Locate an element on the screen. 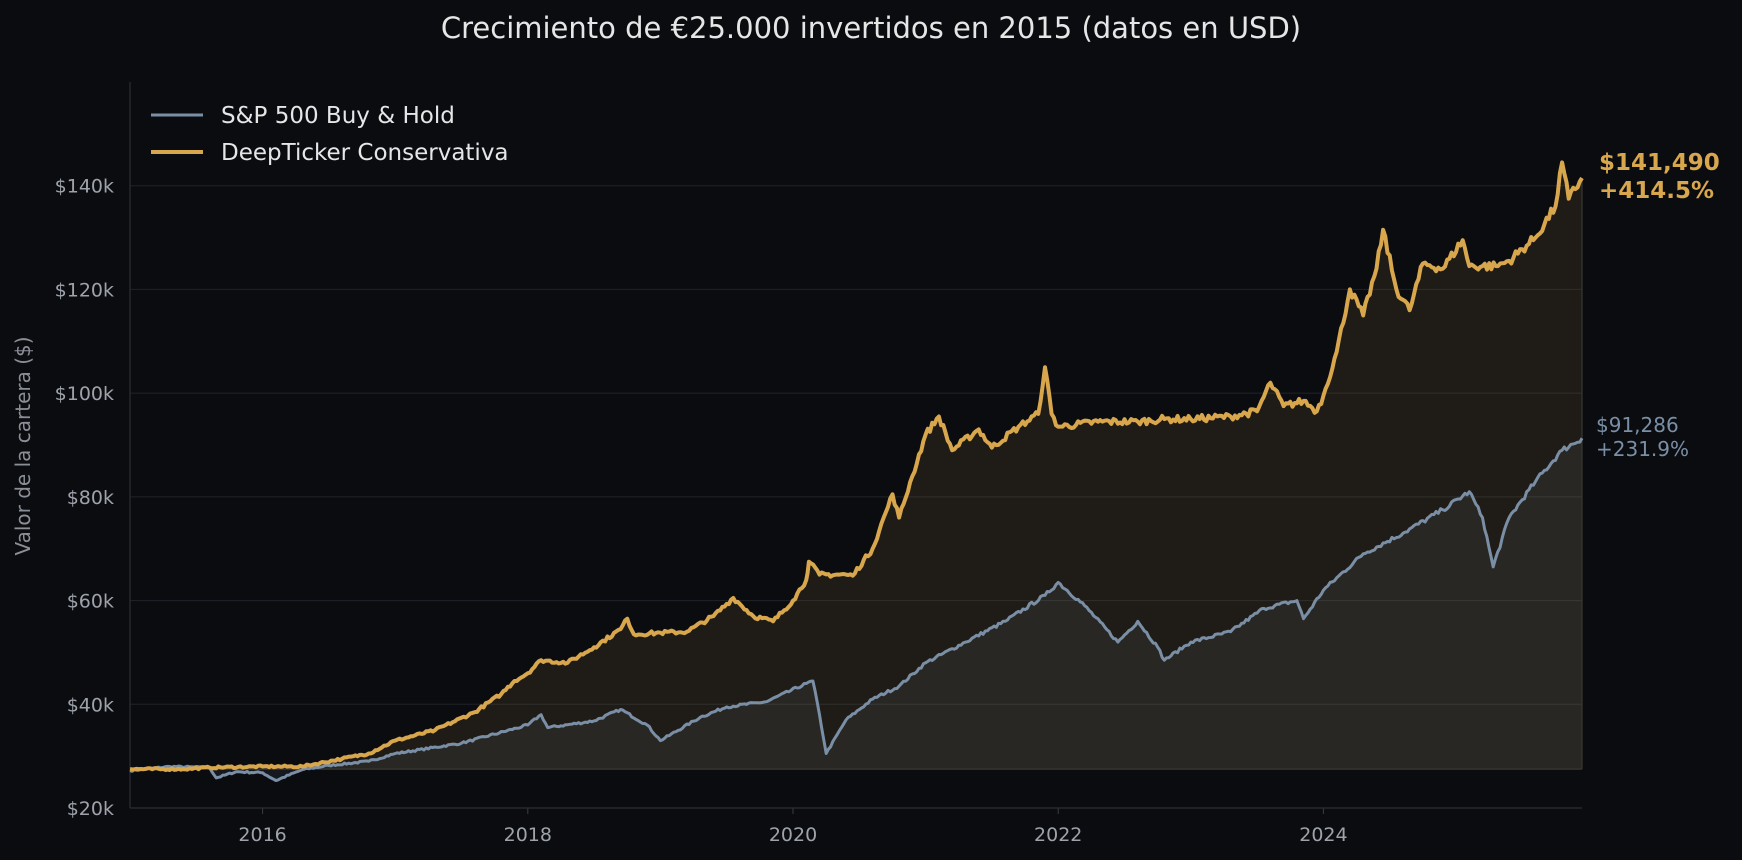 Image resolution: width=1742 pixels, height=860 pixels. y-tick-labels: $20k $40k $60k $80k $100k $120k $140k is located at coordinates (84, 498).